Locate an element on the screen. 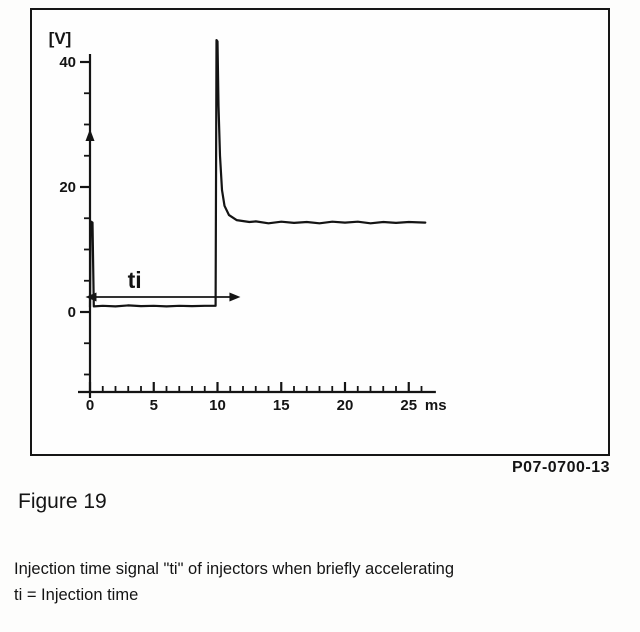 This screenshot has width=640, height=632. x-tick-label: 0 is located at coordinates (90, 405).